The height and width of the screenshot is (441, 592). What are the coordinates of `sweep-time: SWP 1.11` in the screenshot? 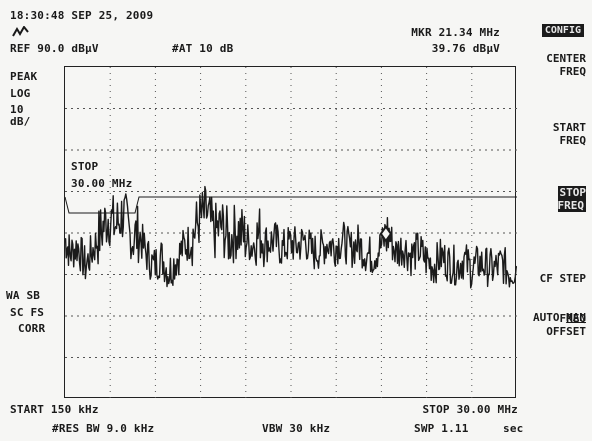 It's located at (441, 429).